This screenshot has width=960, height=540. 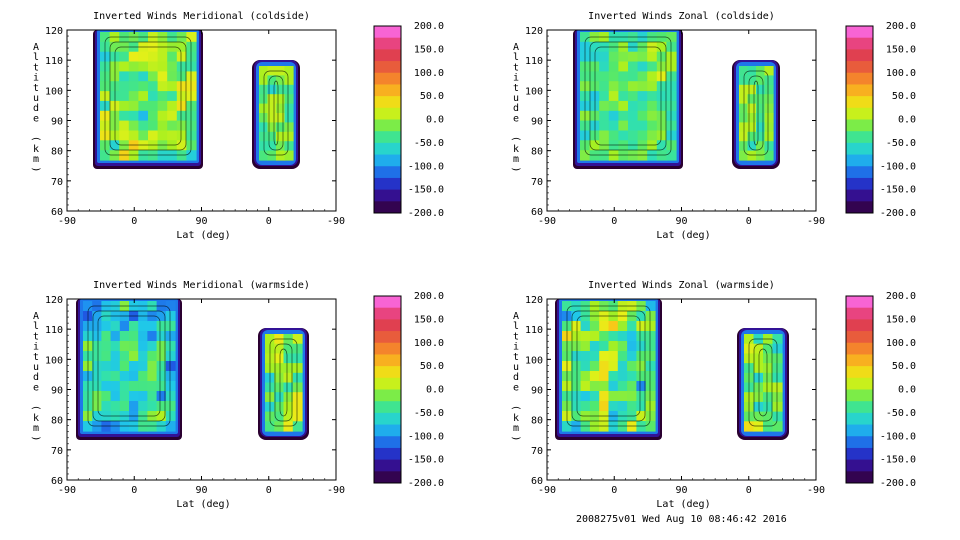 What do you see at coordinates (426, 483) in the screenshot?
I see `colorbar-tick-label: -200.0` at bounding box center [426, 483].